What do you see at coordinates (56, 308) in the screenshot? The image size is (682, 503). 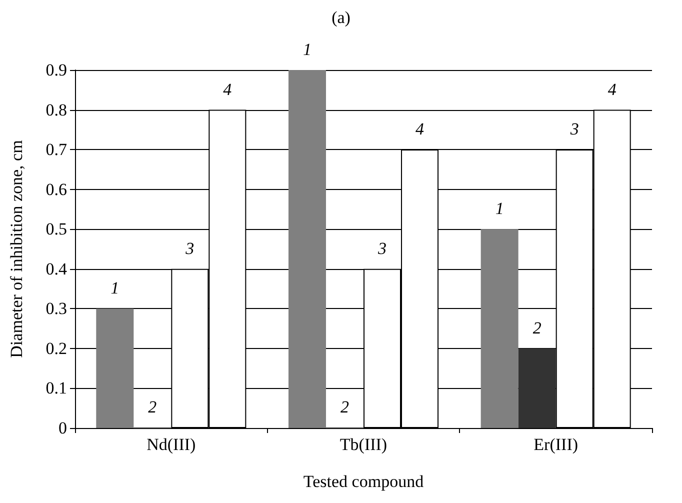 I see `y-tick-label: 0.3` at bounding box center [56, 308].